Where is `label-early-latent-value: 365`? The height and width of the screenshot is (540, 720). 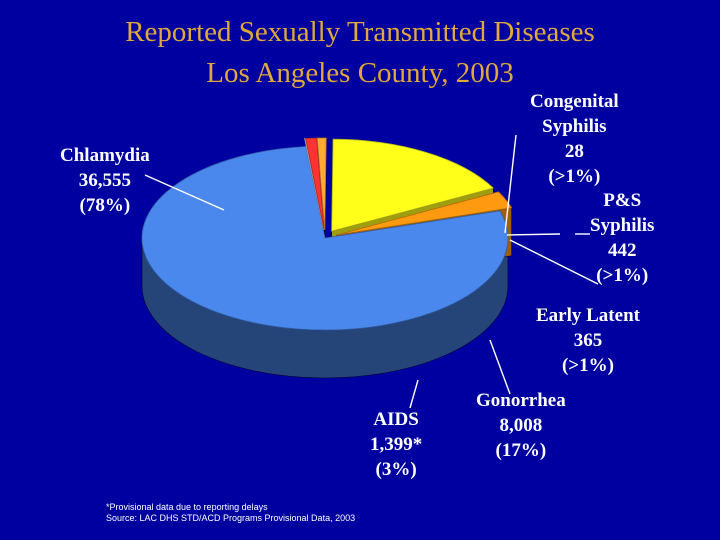 label-early-latent-value: 365 is located at coordinates (588, 340).